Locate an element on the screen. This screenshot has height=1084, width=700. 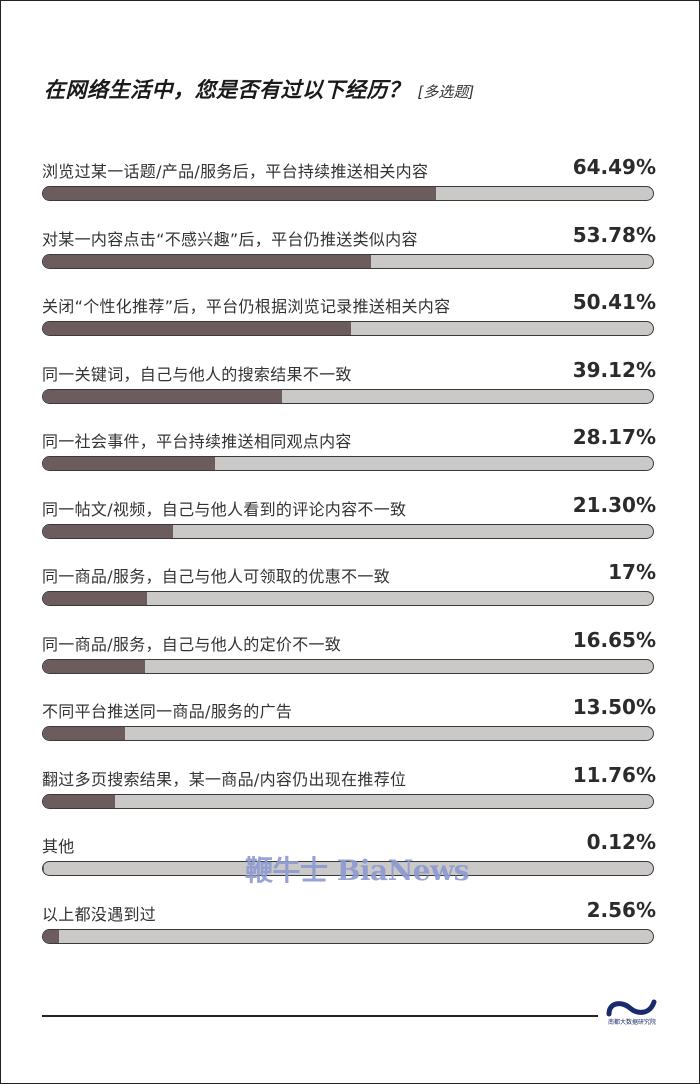
bar-category-label: 其他 is located at coordinates (58, 846).